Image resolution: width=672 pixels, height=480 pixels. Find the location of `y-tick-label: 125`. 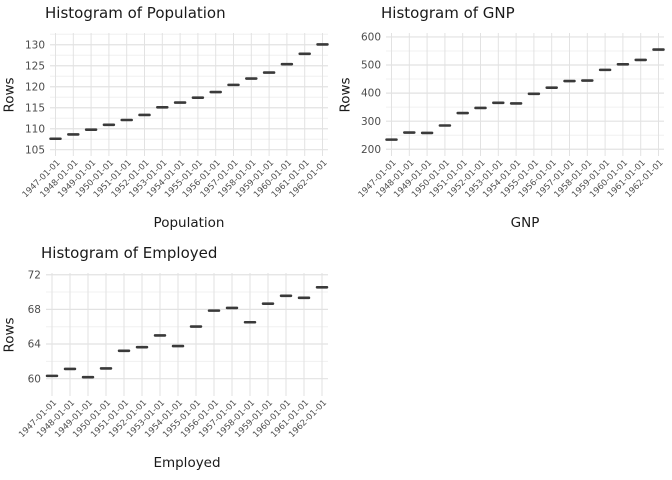

y-tick-label: 125 is located at coordinates (35, 66).